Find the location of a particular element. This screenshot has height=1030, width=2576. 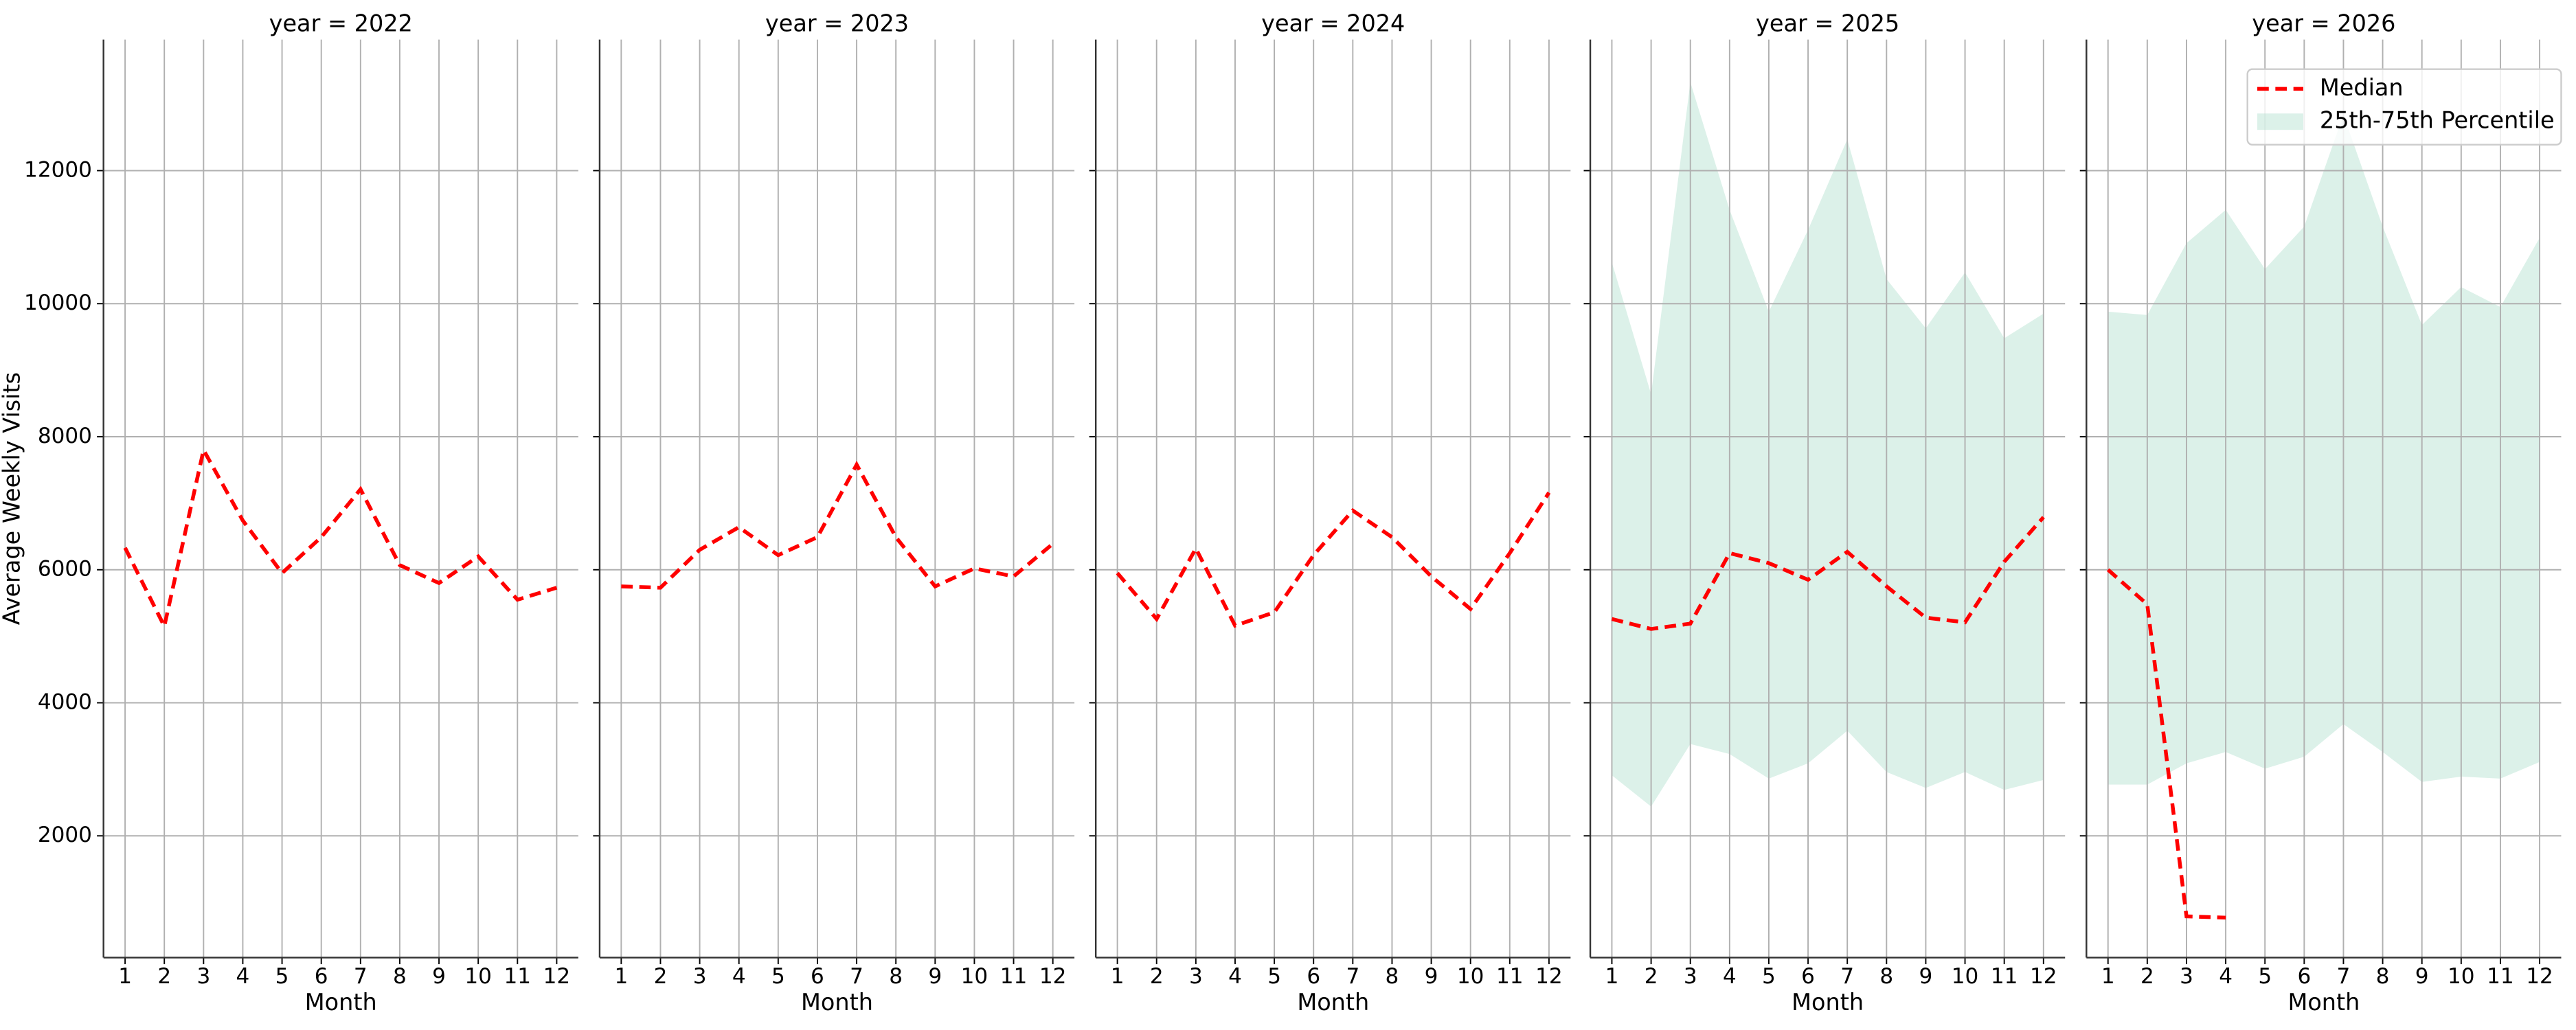

legend-box is located at coordinates (2404, 107).